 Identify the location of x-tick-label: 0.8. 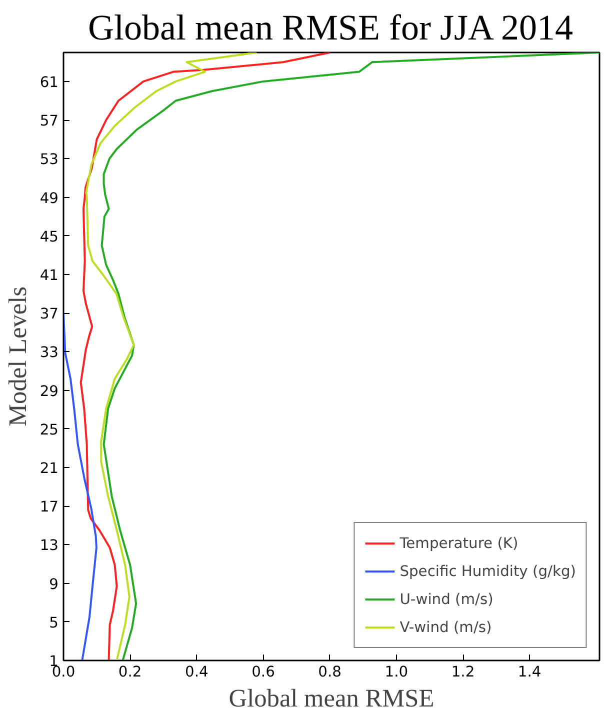
(330, 672).